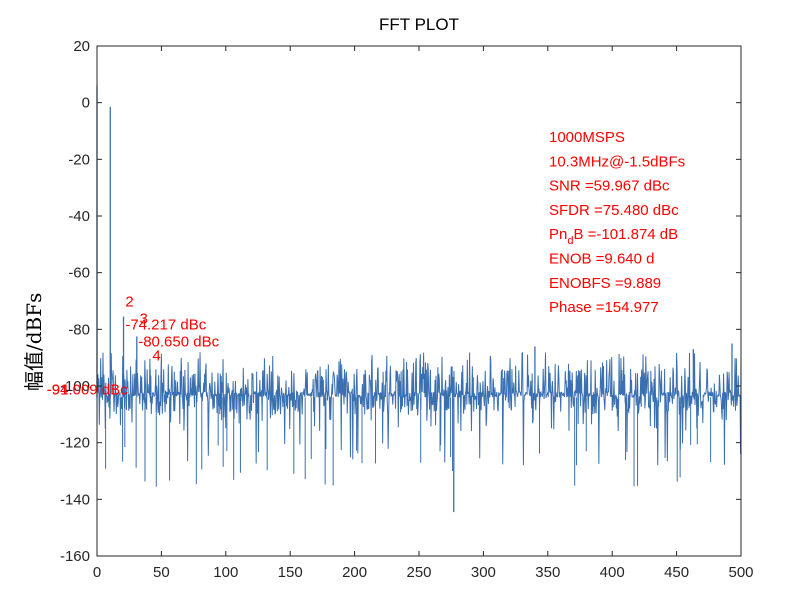 This screenshot has width=800, height=605. I want to click on x-tick-label: 0, so click(97, 572).